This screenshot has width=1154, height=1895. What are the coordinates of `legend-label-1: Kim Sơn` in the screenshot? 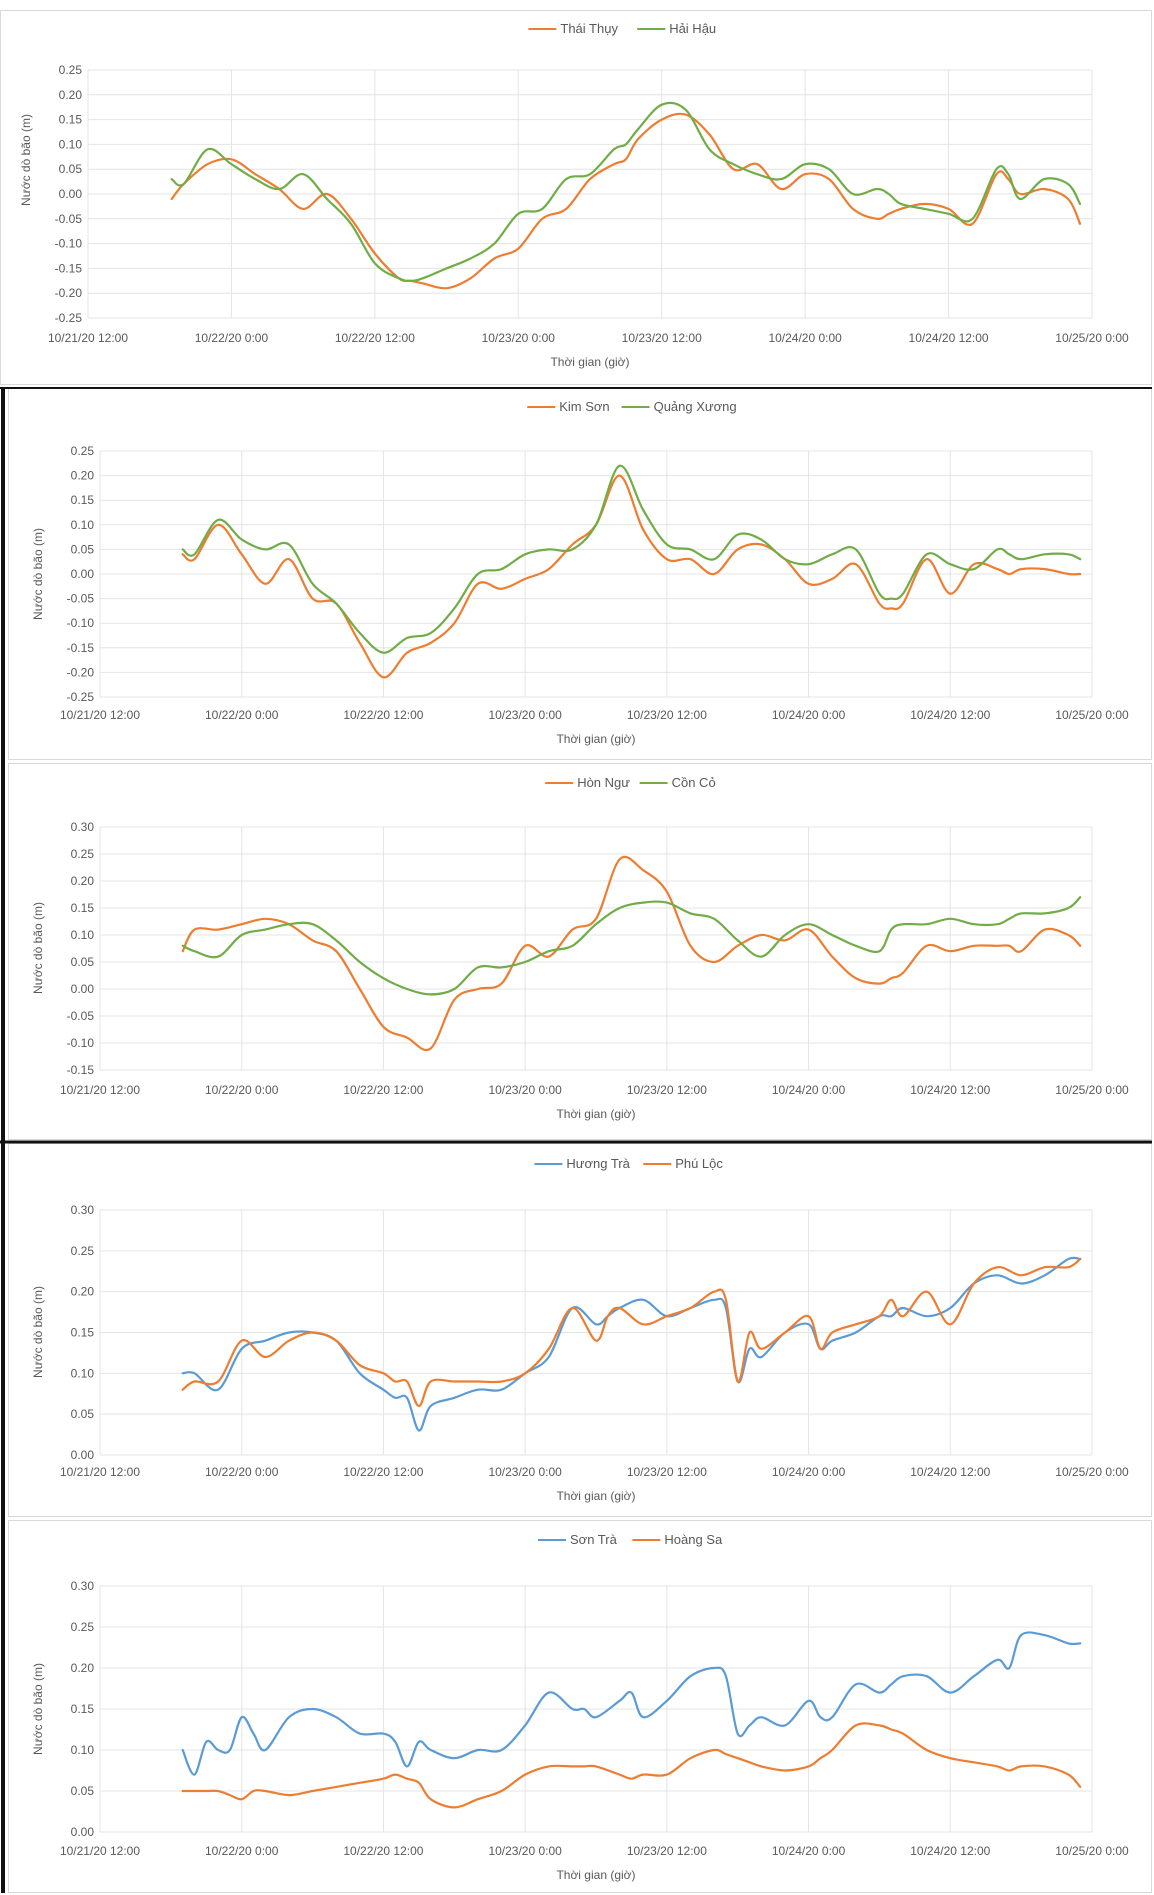 It's located at (584, 406).